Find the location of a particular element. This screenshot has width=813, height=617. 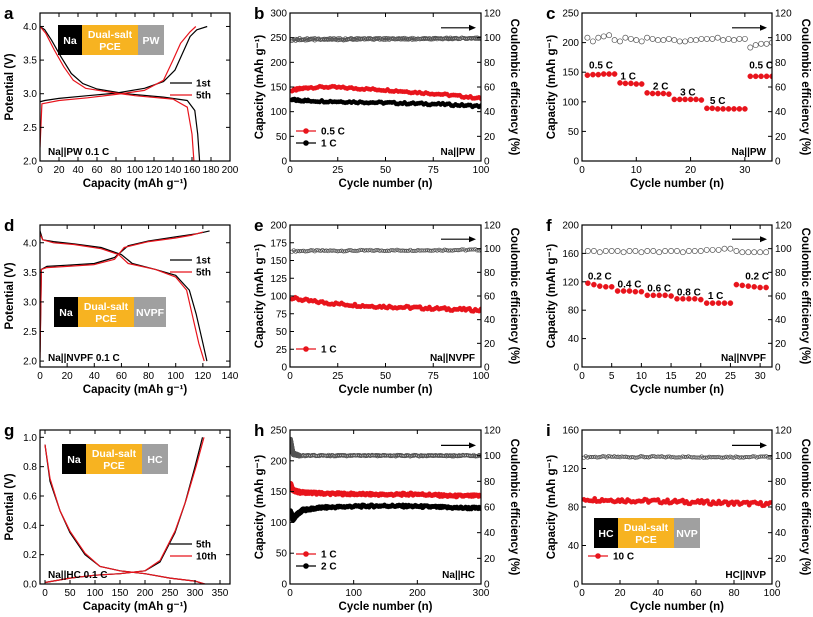

x-tick-label: 25 is located at coordinates (731, 376).